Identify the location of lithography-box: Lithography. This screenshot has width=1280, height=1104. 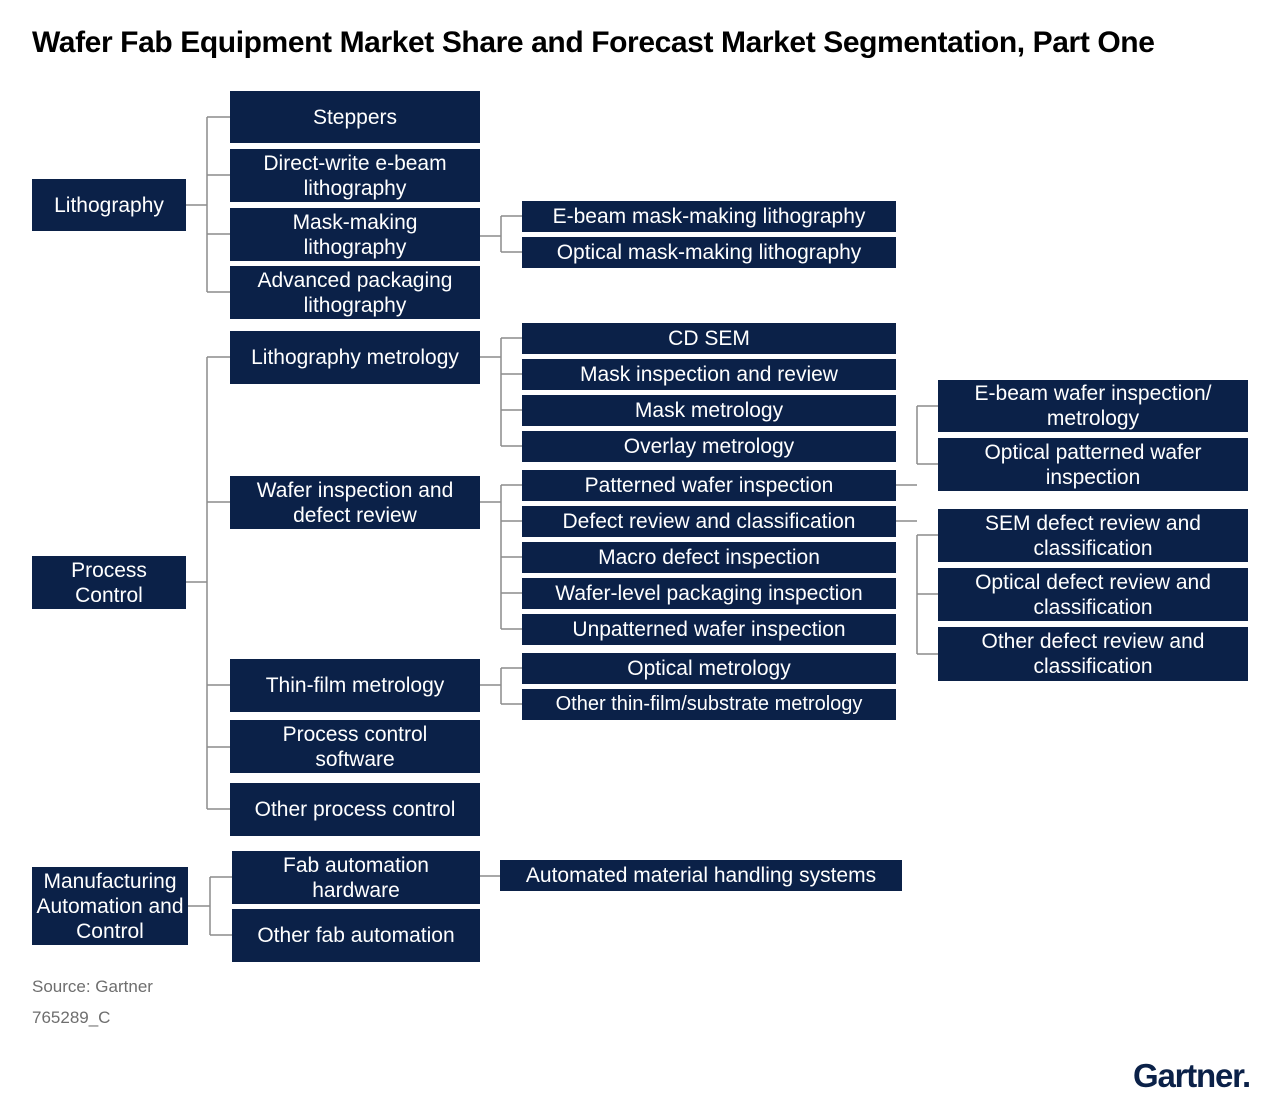
(109, 205).